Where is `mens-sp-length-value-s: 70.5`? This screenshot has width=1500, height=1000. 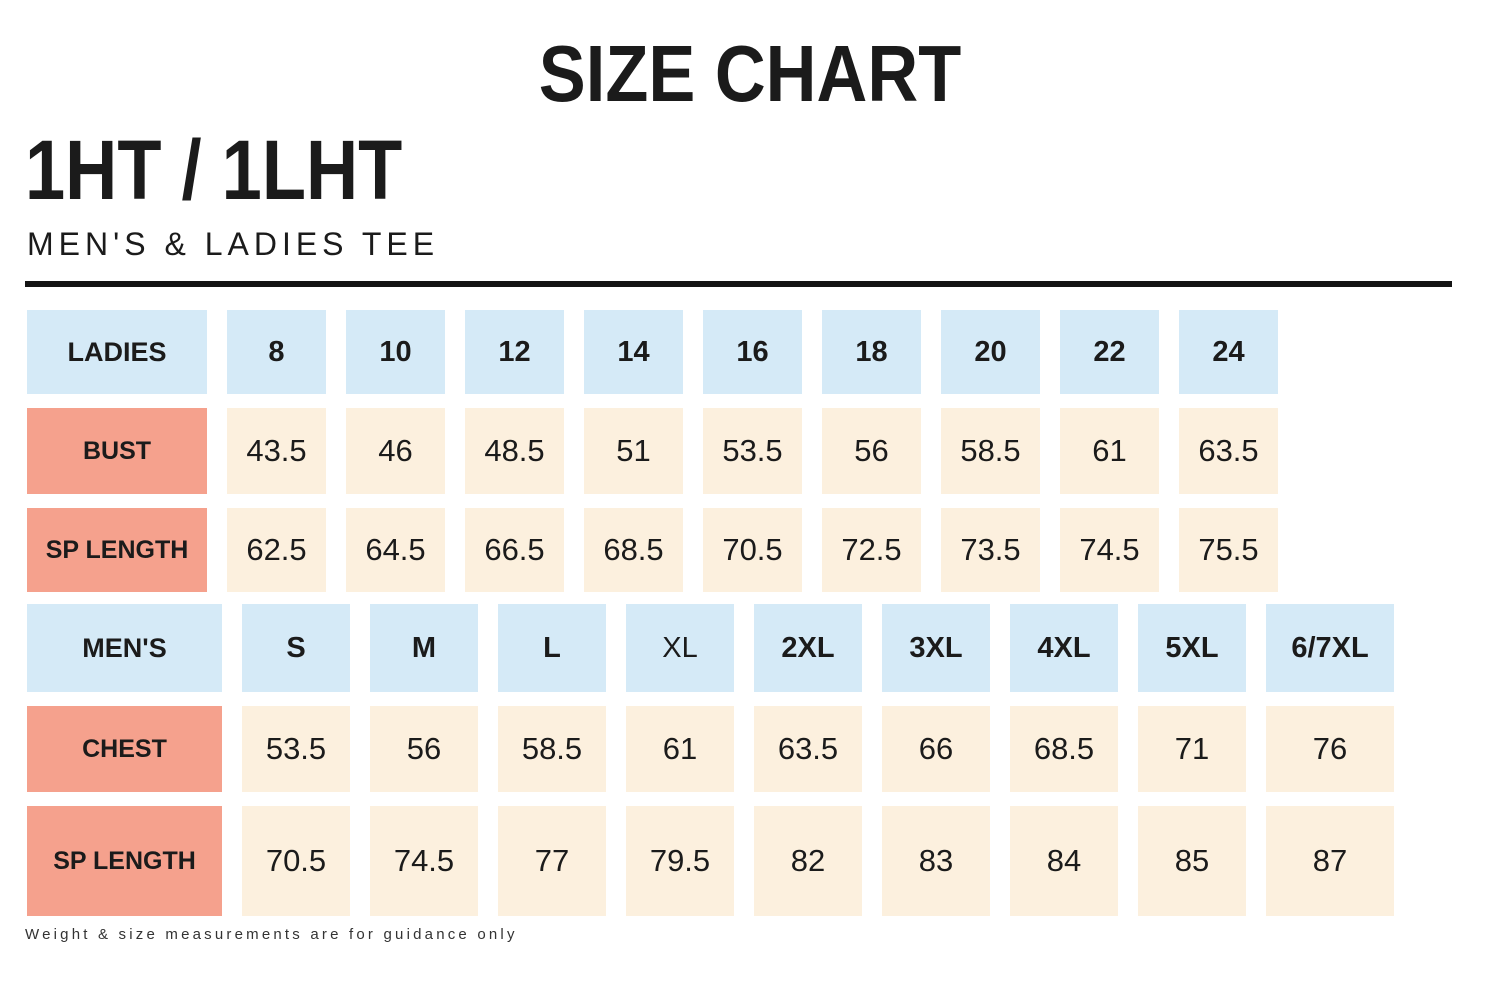 mens-sp-length-value-s: 70.5 is located at coordinates (296, 861).